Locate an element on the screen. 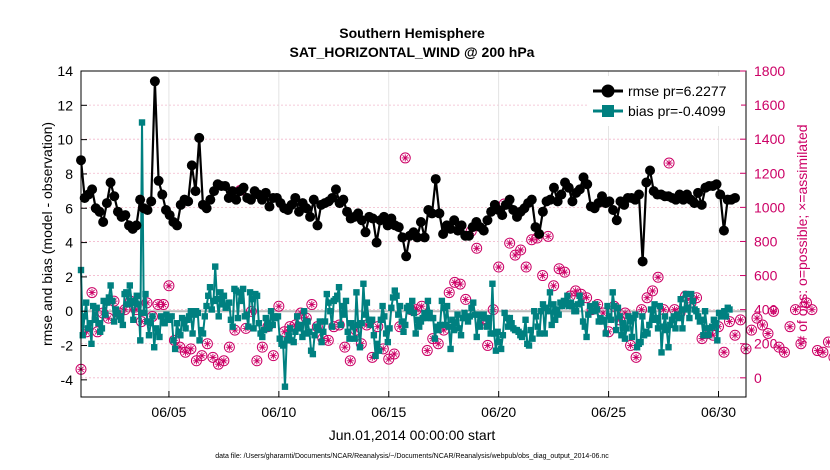 The height and width of the screenshot is (470, 830). right-y-axis-label: # of obs: o=possible; ×=assimilated is located at coordinates (802, 233).